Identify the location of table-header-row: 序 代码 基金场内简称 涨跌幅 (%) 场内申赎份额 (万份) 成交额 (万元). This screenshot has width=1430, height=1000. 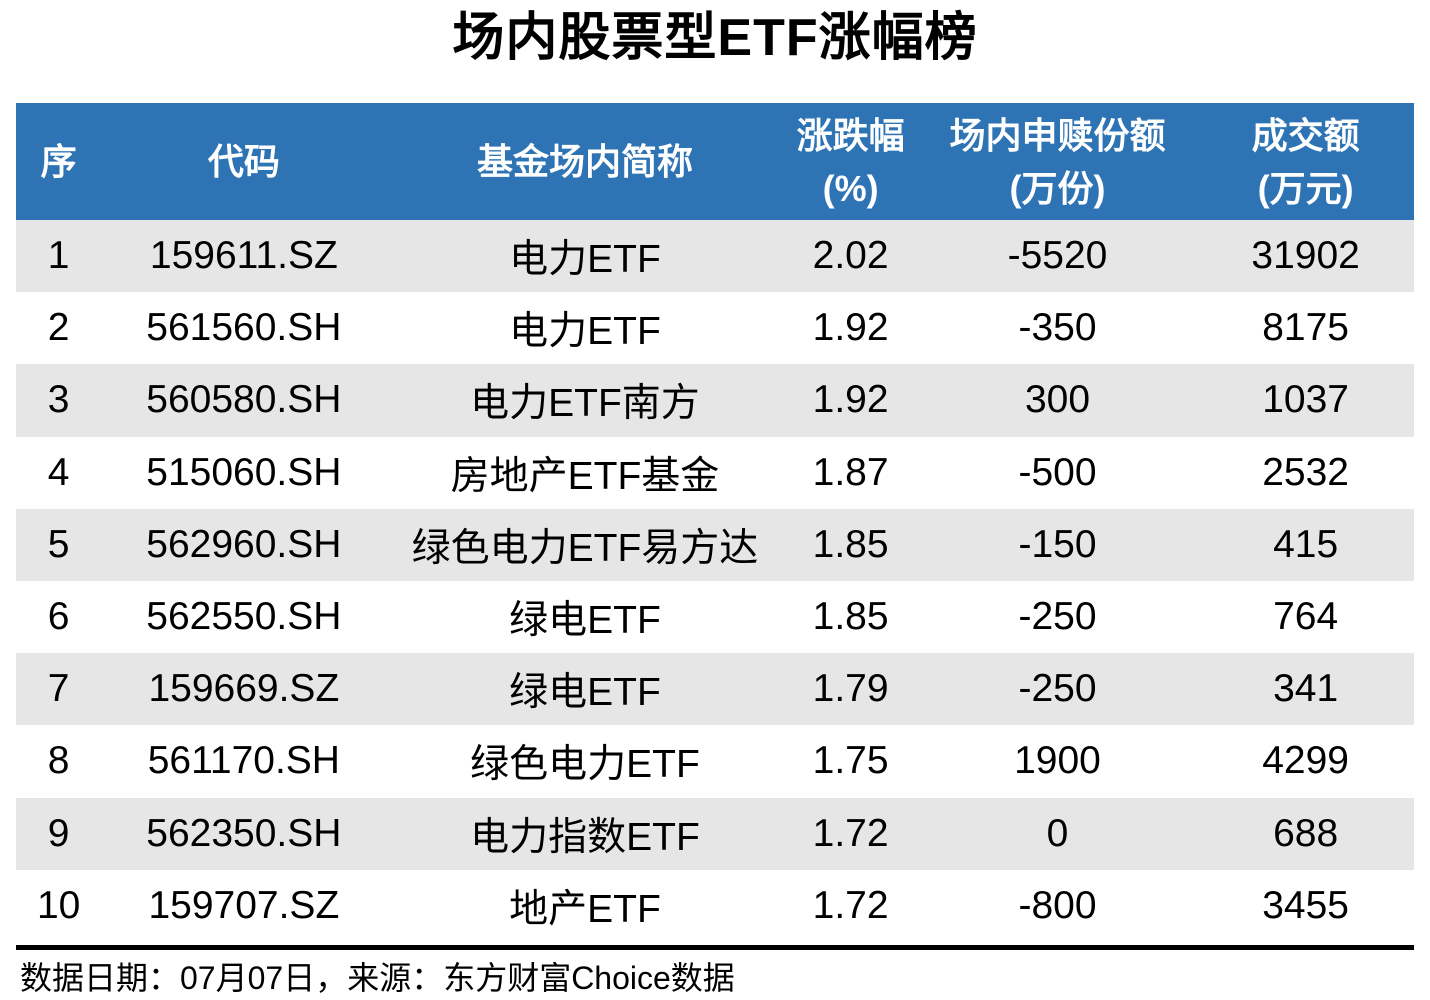
(715, 161).